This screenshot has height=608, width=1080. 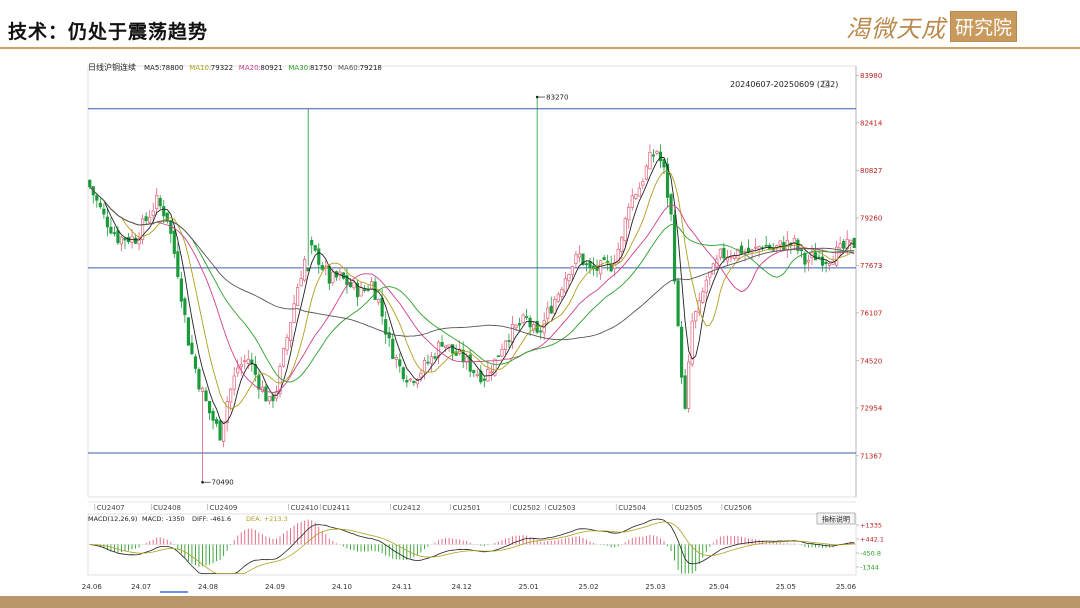 What do you see at coordinates (342, 587) in the screenshot?
I see `date-tick-label-4: 24.10` at bounding box center [342, 587].